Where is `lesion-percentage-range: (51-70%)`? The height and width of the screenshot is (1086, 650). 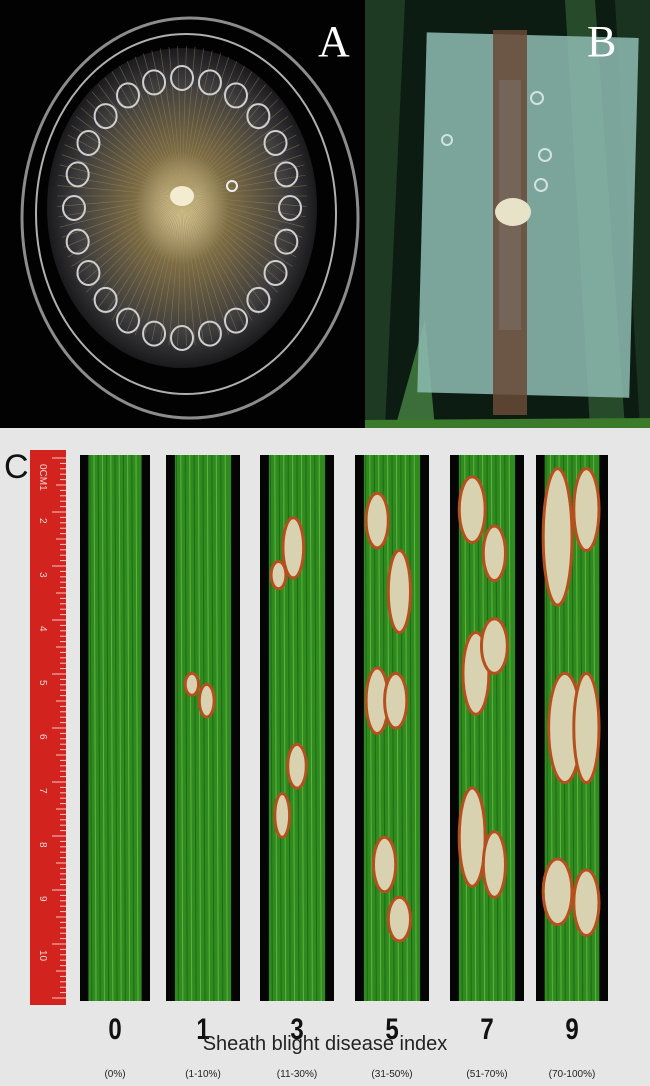 lesion-percentage-range: (51-70%) is located at coordinates (487, 1074).